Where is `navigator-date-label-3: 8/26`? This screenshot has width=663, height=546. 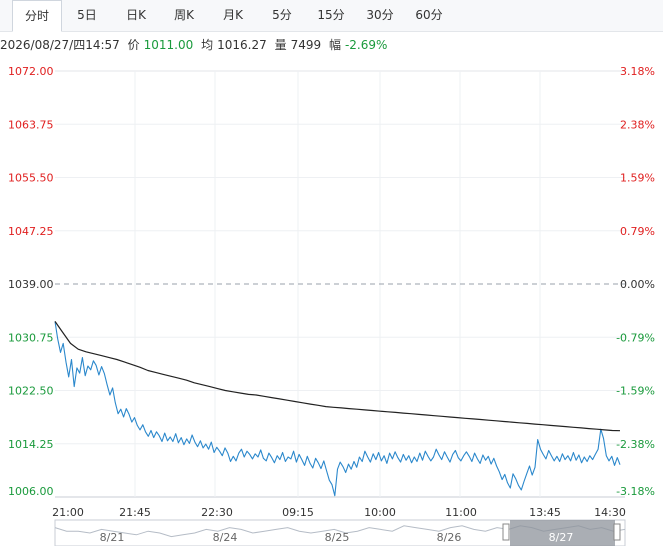
navigator-date-label-3: 8/26 is located at coordinates (449, 537).